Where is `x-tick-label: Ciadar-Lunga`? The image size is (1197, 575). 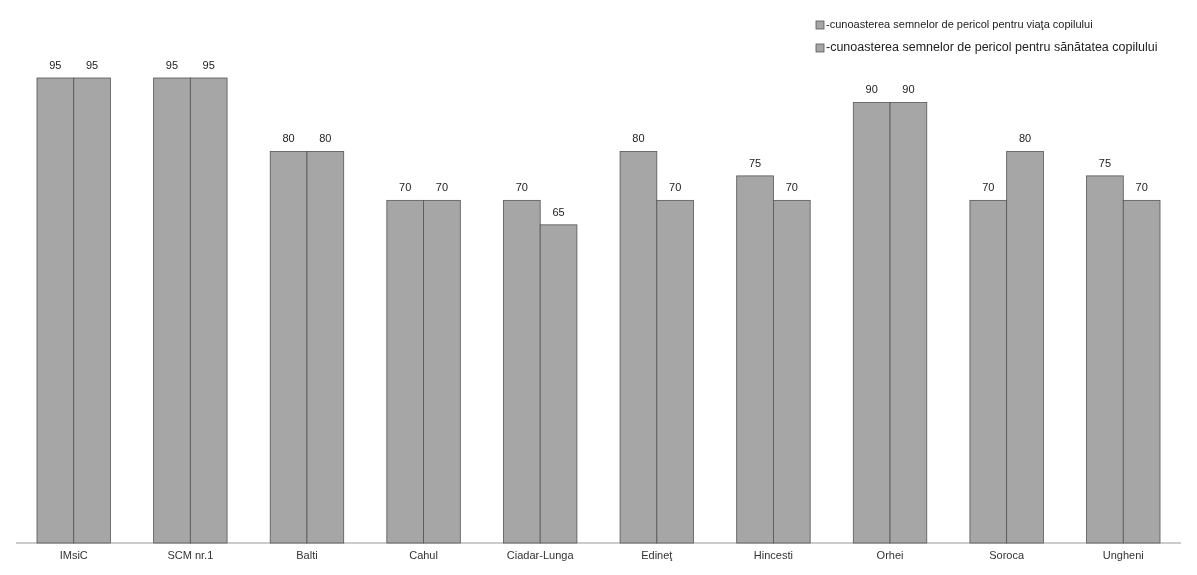 x-tick-label: Ciadar-Lunga is located at coordinates (540, 555).